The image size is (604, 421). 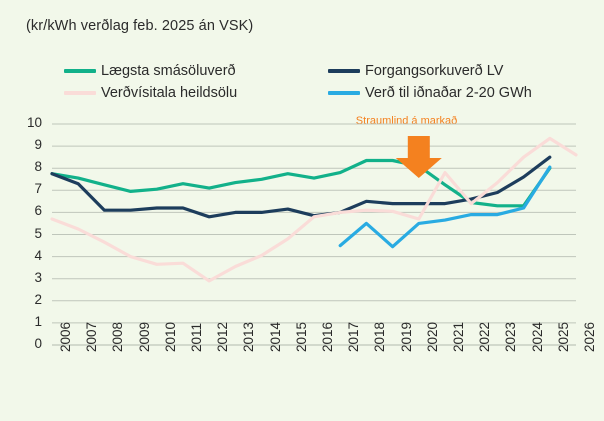 I want to click on y-axis-tick-7: 7, so click(x=38, y=189).